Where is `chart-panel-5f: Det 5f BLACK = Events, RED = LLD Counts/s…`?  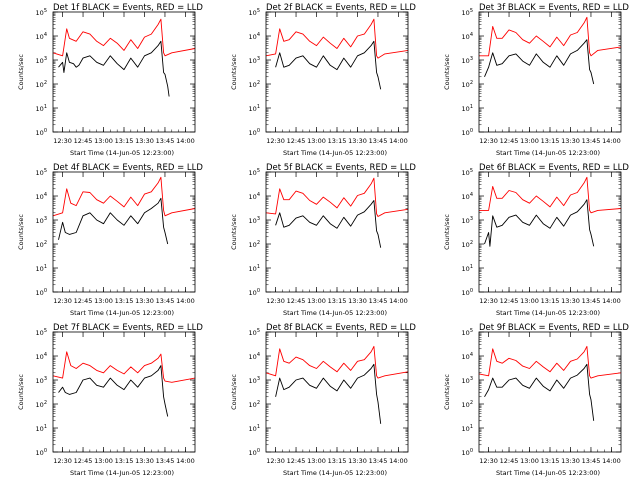
chart-panel-5f: Det 5f BLACK = Events, RED = LLD Counts/s… is located at coordinates (323, 240).